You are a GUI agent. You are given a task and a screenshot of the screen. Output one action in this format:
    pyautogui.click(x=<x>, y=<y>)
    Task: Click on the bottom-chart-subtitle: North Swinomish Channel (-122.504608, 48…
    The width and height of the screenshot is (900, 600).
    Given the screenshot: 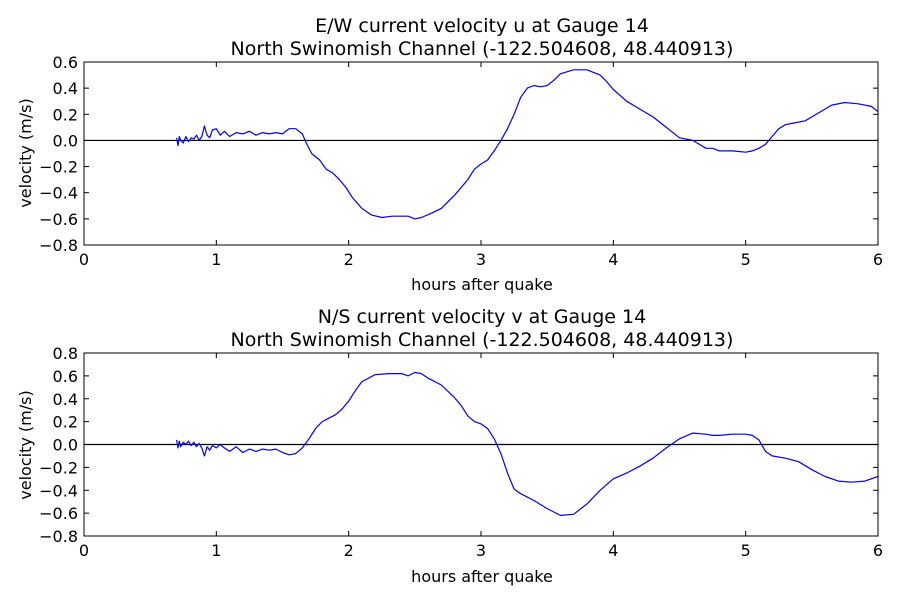 What is the action you would take?
    pyautogui.click(x=482, y=340)
    